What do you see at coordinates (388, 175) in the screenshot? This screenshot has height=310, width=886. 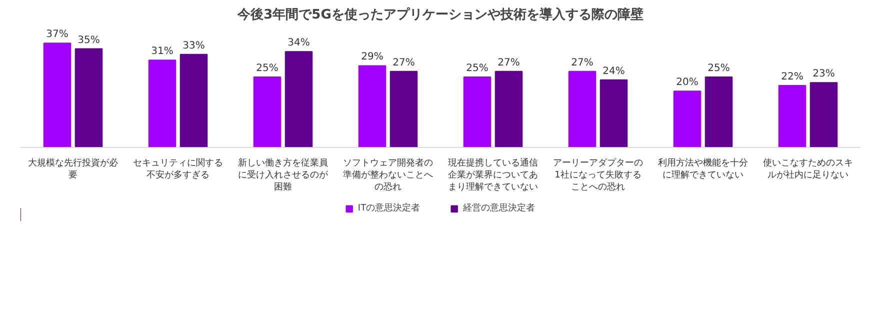 I see `x-tick-label: ソフトウェア開発者の準備が整わないことへの恐れ` at bounding box center [388, 175].